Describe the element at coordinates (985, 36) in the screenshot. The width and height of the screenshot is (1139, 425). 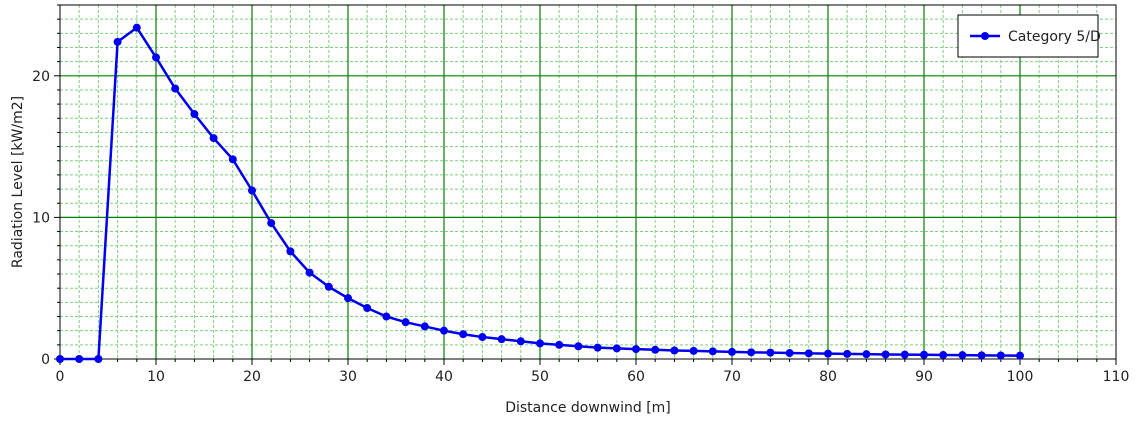
I see `legend-marker` at that location.